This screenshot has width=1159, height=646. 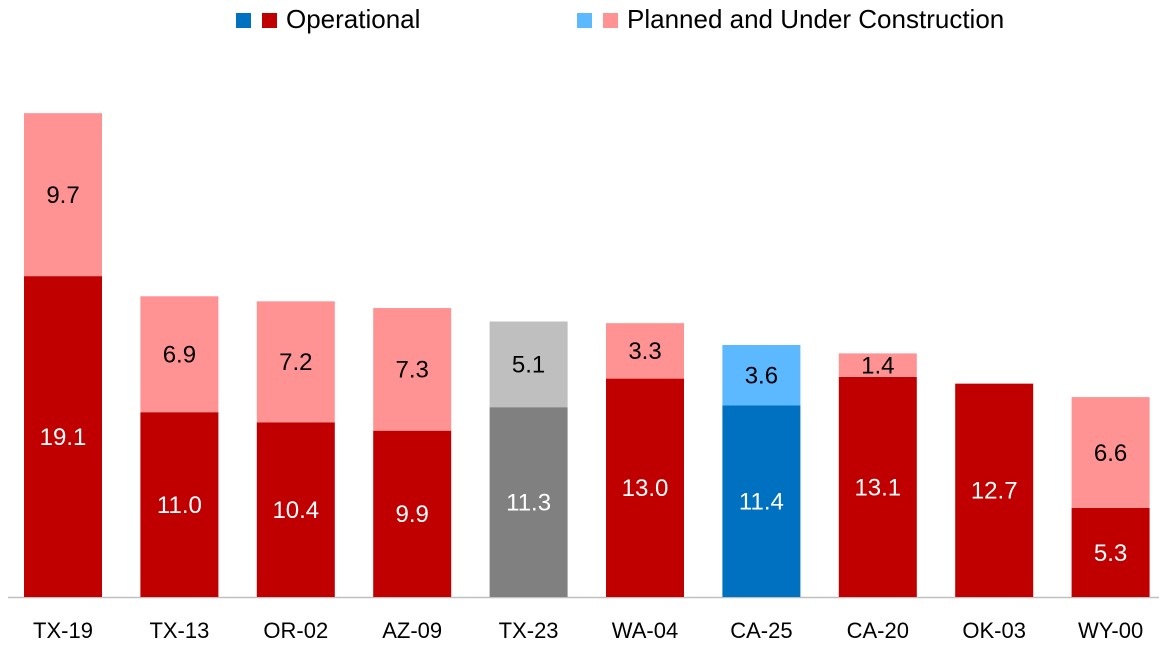 I want to click on data-label: 5.3, so click(x=1110, y=553).